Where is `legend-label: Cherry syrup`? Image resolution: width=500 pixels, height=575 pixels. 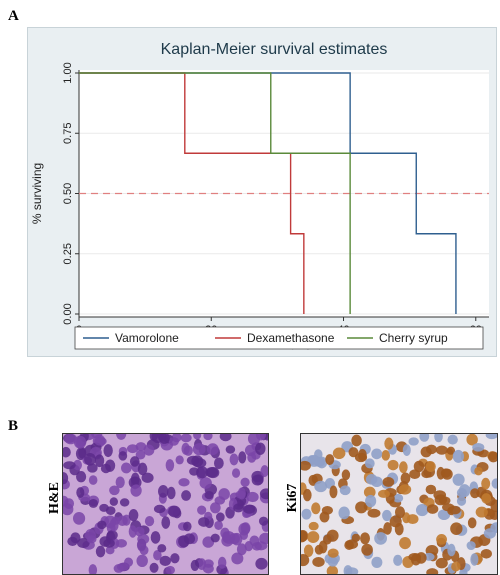 legend-label: Cherry syrup is located at coordinates (413, 338).